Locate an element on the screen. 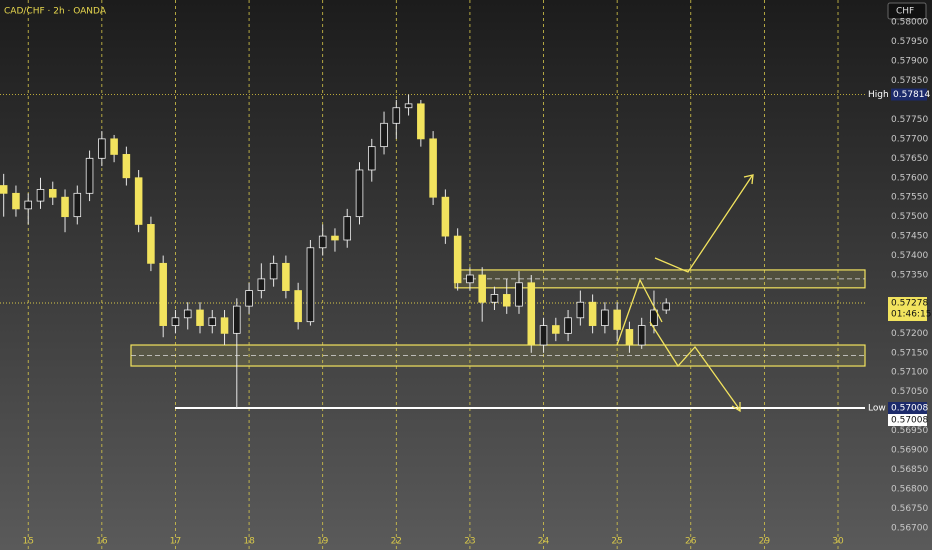 This screenshot has height=550, width=932. y-tick-label: 0.57650 is located at coordinates (909, 159).